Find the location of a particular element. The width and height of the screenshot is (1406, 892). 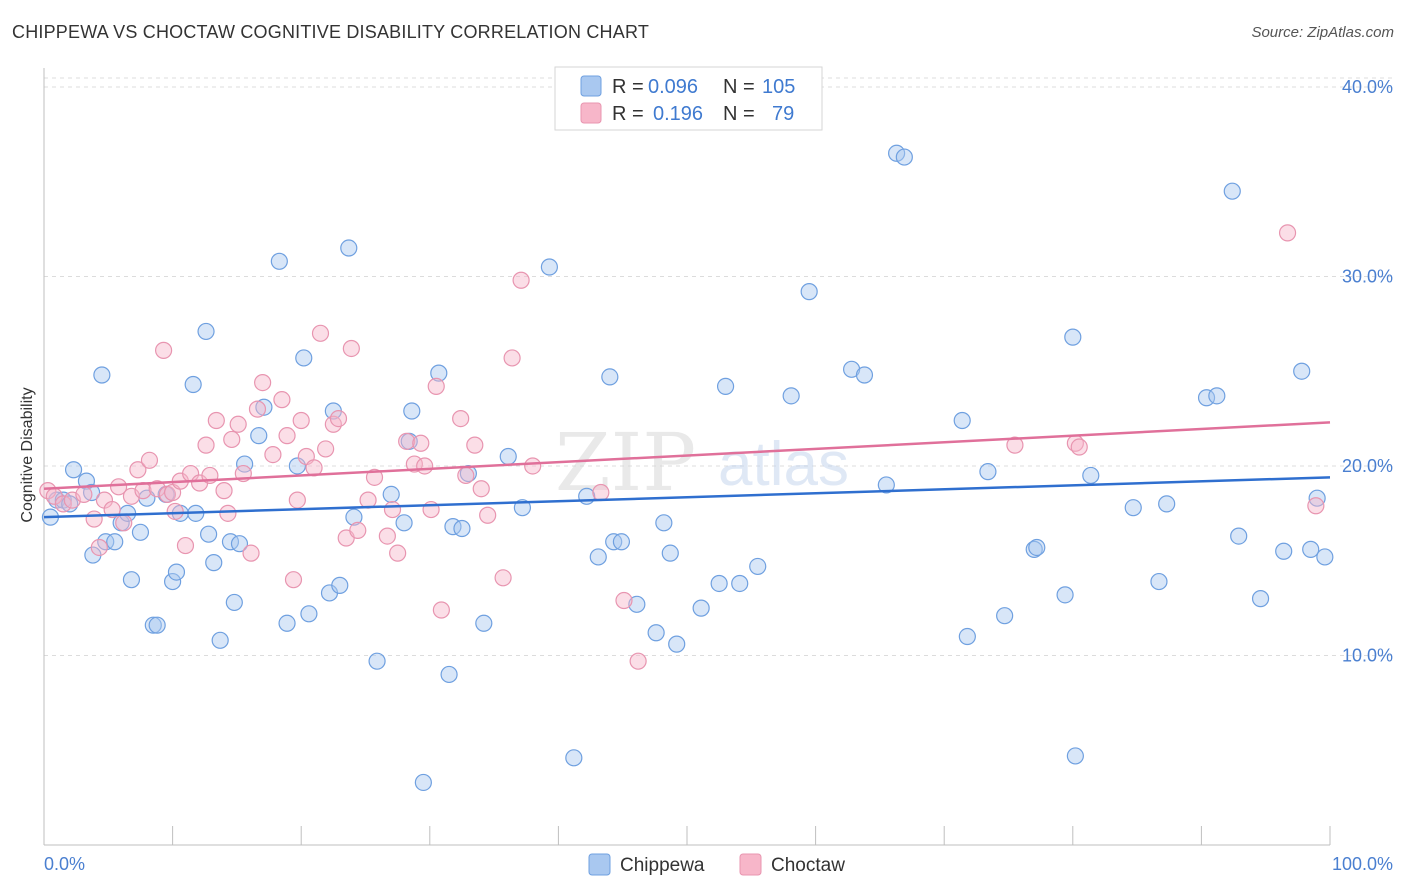

bottom-legend-swatch-choctaw is located at coordinates (750, 864).